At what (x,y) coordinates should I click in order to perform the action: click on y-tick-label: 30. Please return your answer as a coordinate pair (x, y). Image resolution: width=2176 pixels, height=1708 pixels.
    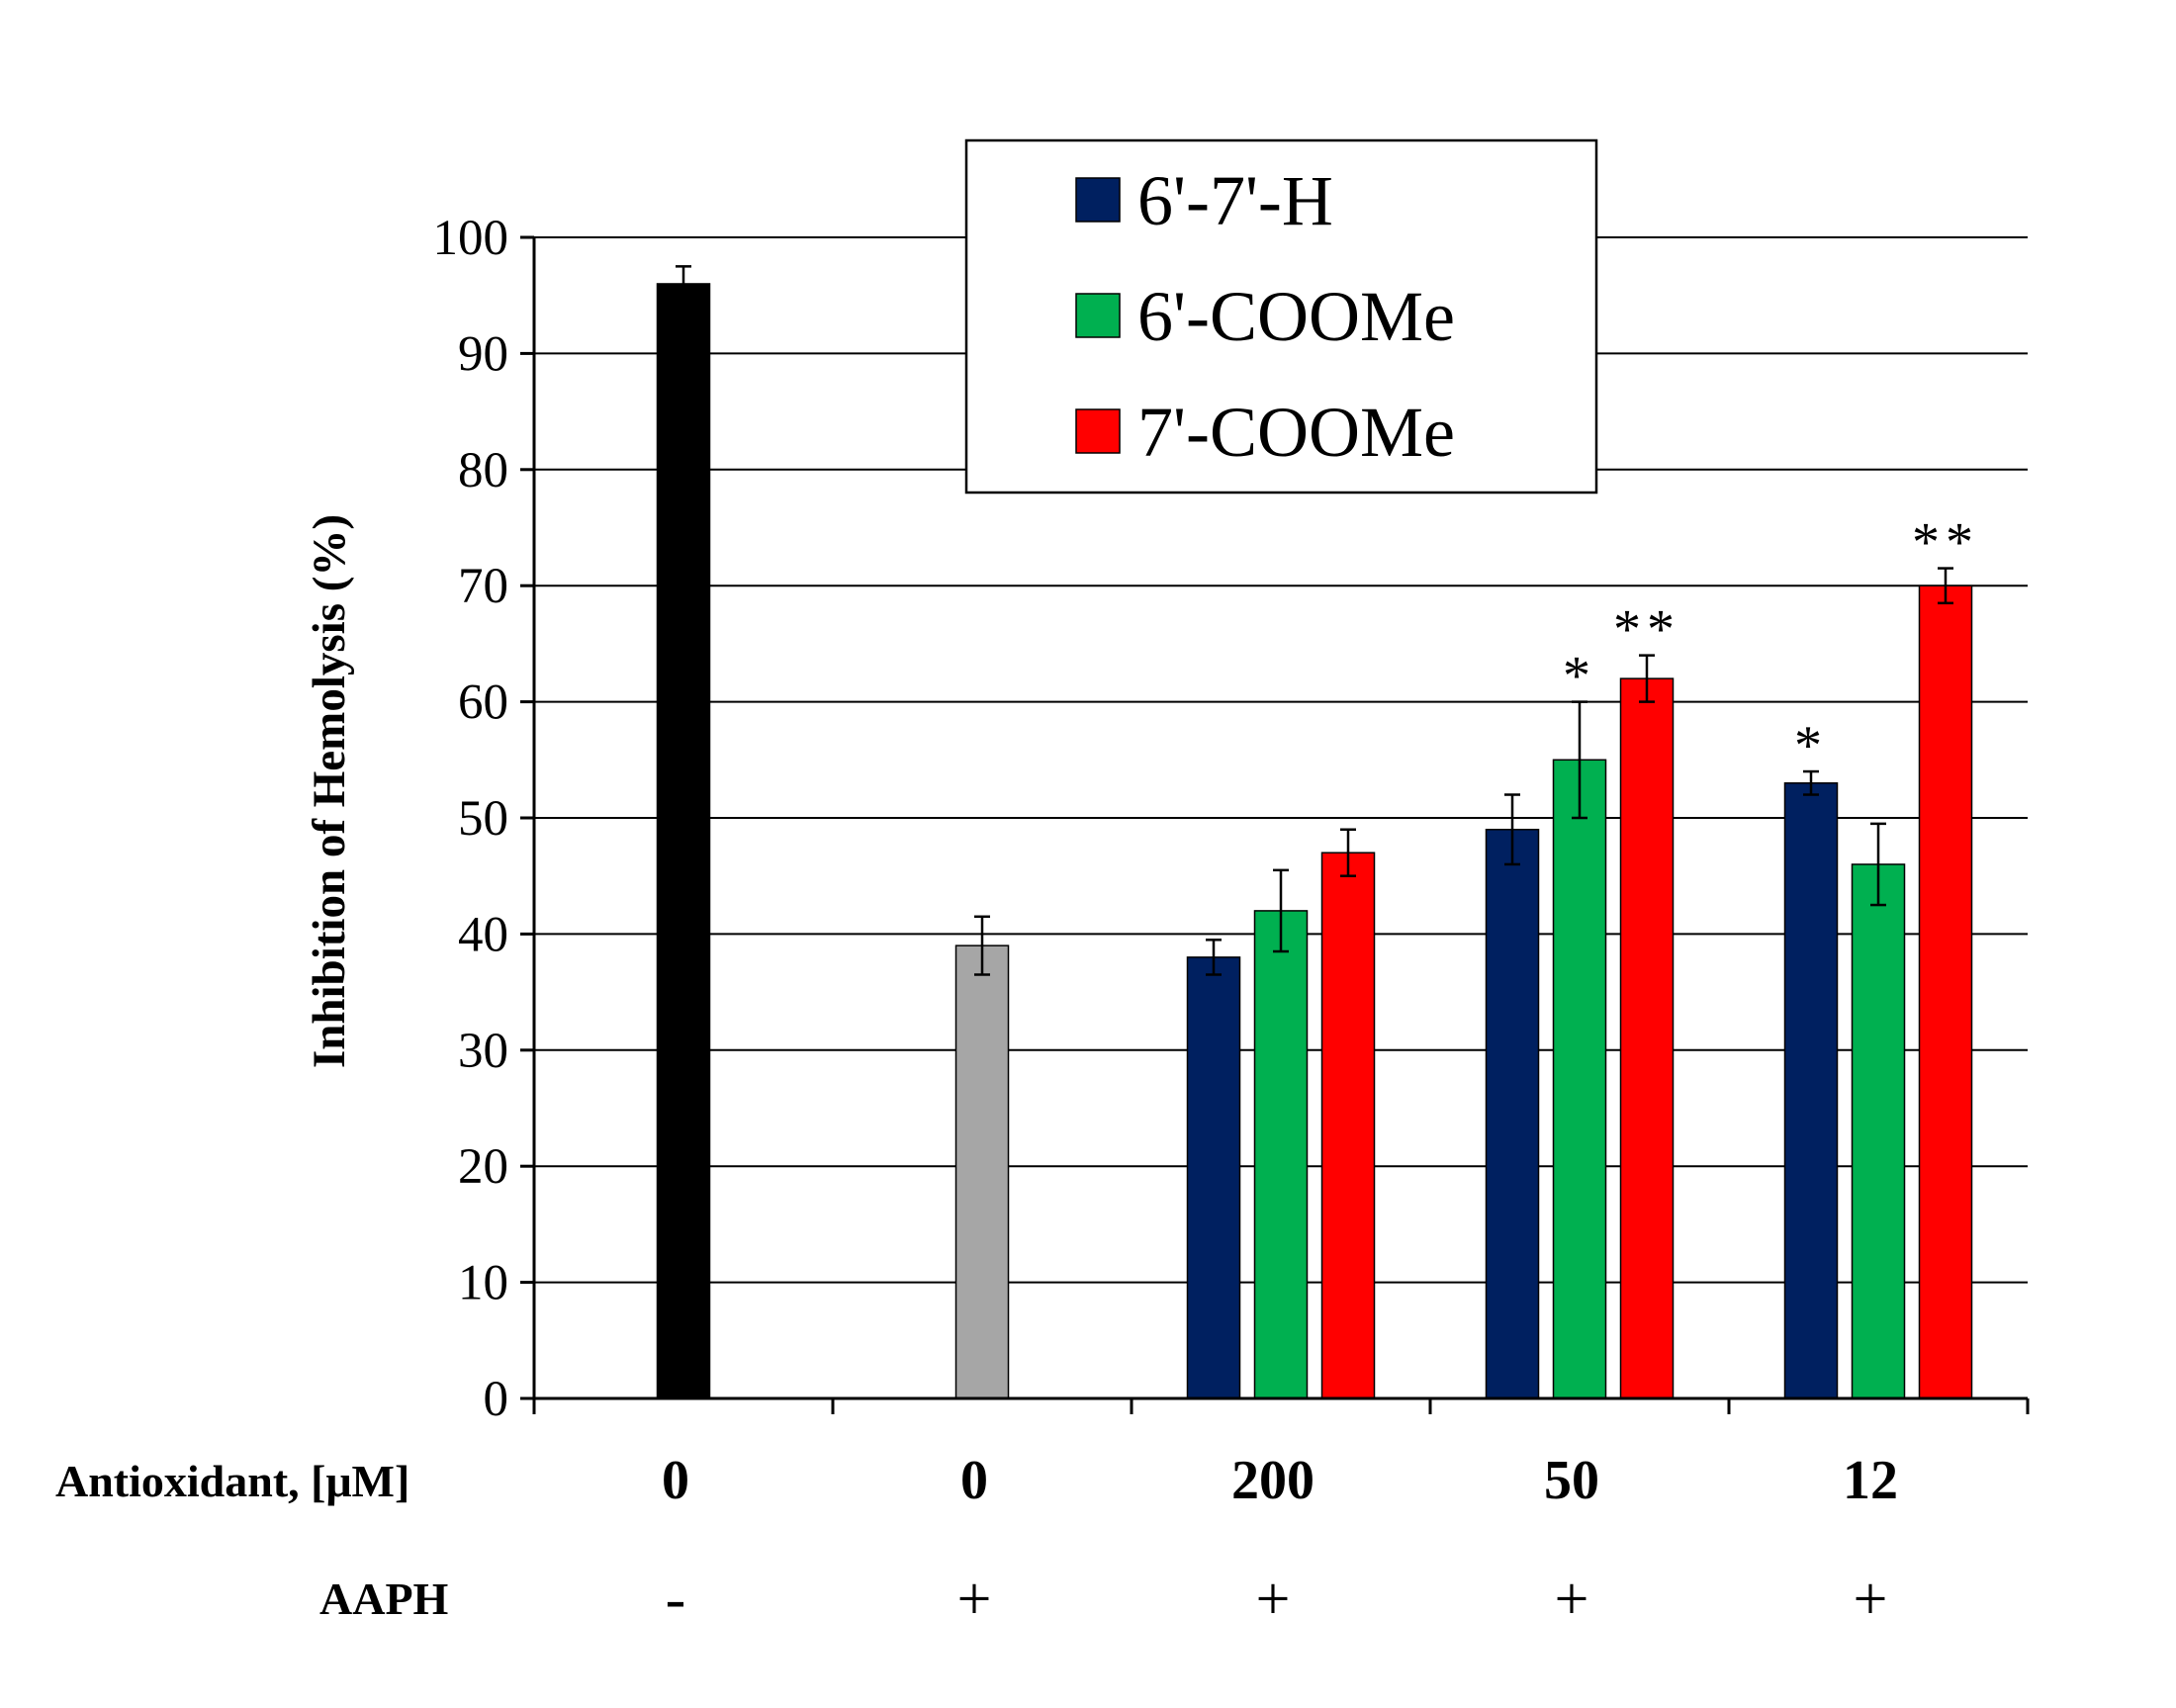
    Looking at the image, I should click on (483, 1051).